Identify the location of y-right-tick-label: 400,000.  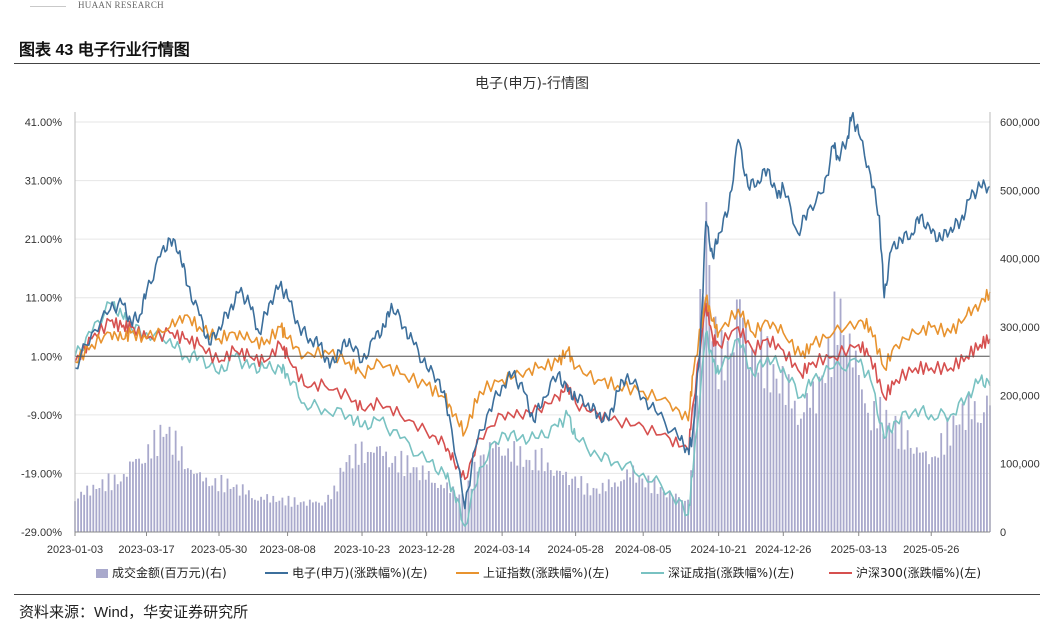
(1020, 260).